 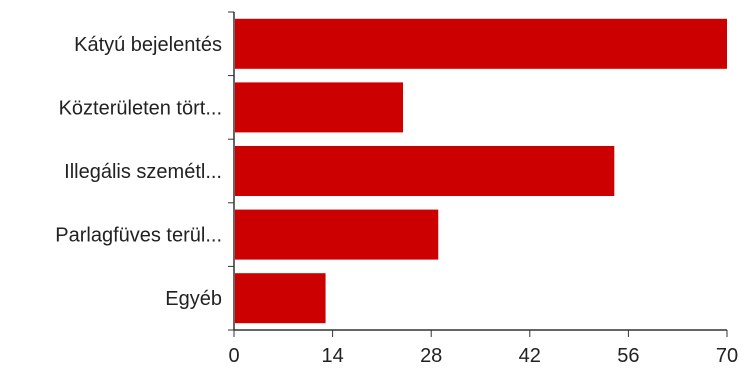 I want to click on x-tick-label-2: 28, so click(x=431, y=356).